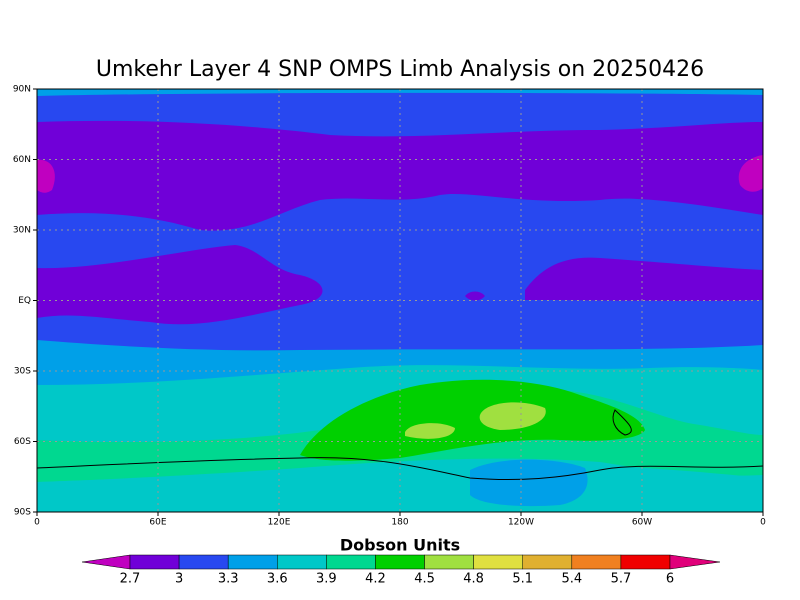 The height and width of the screenshot is (600, 800). I want to click on lon-label: 180, so click(399, 523).